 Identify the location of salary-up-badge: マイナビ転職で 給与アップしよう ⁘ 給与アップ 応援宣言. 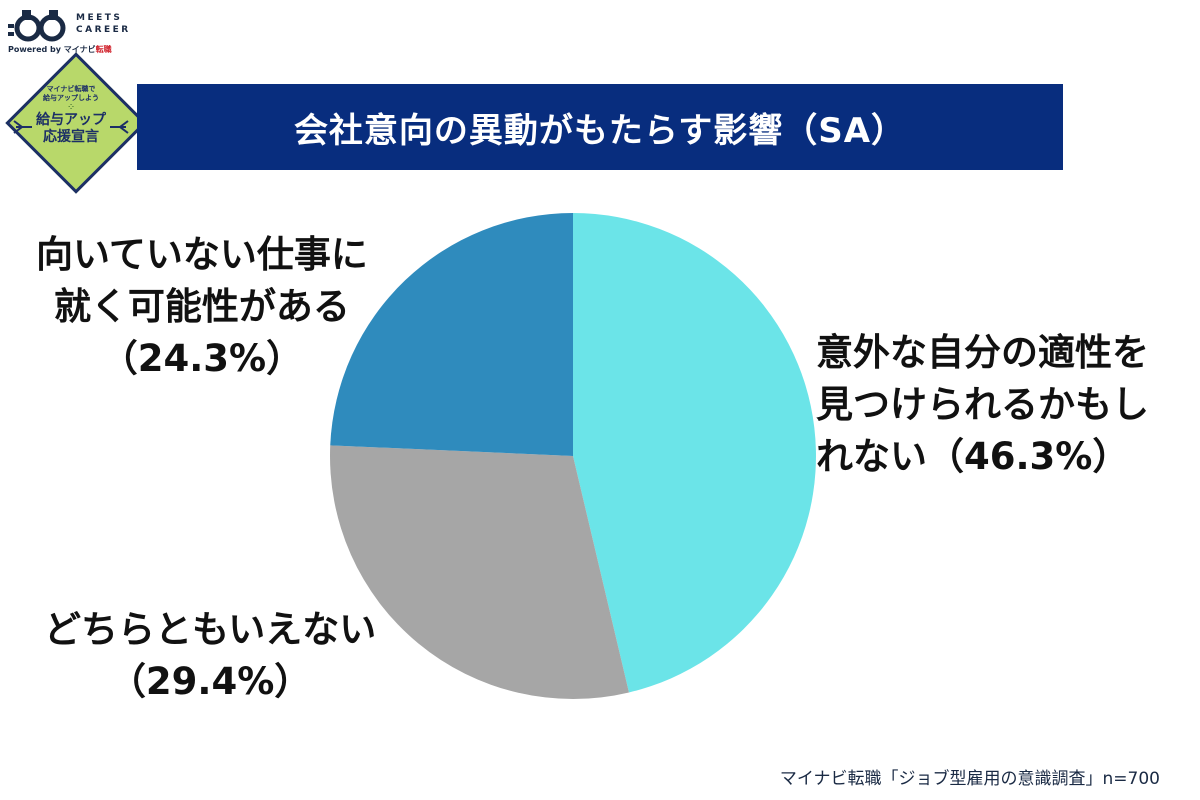
(75, 123).